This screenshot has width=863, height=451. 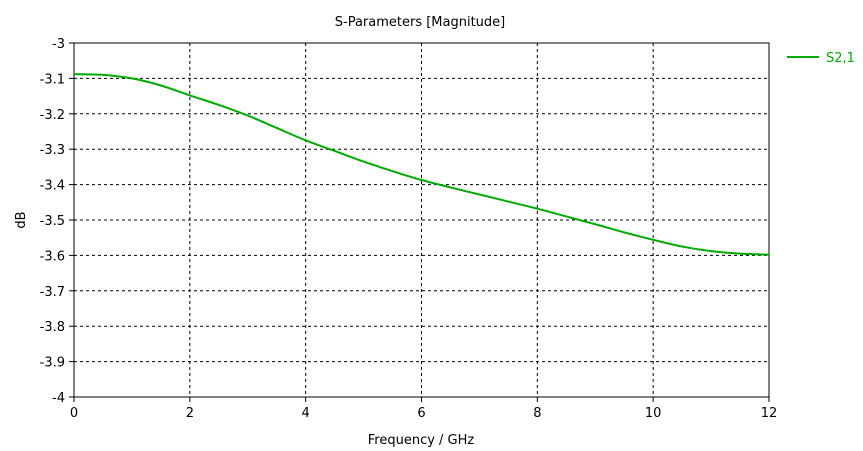 I want to click on y-axis-label: dB, so click(x=21, y=219).